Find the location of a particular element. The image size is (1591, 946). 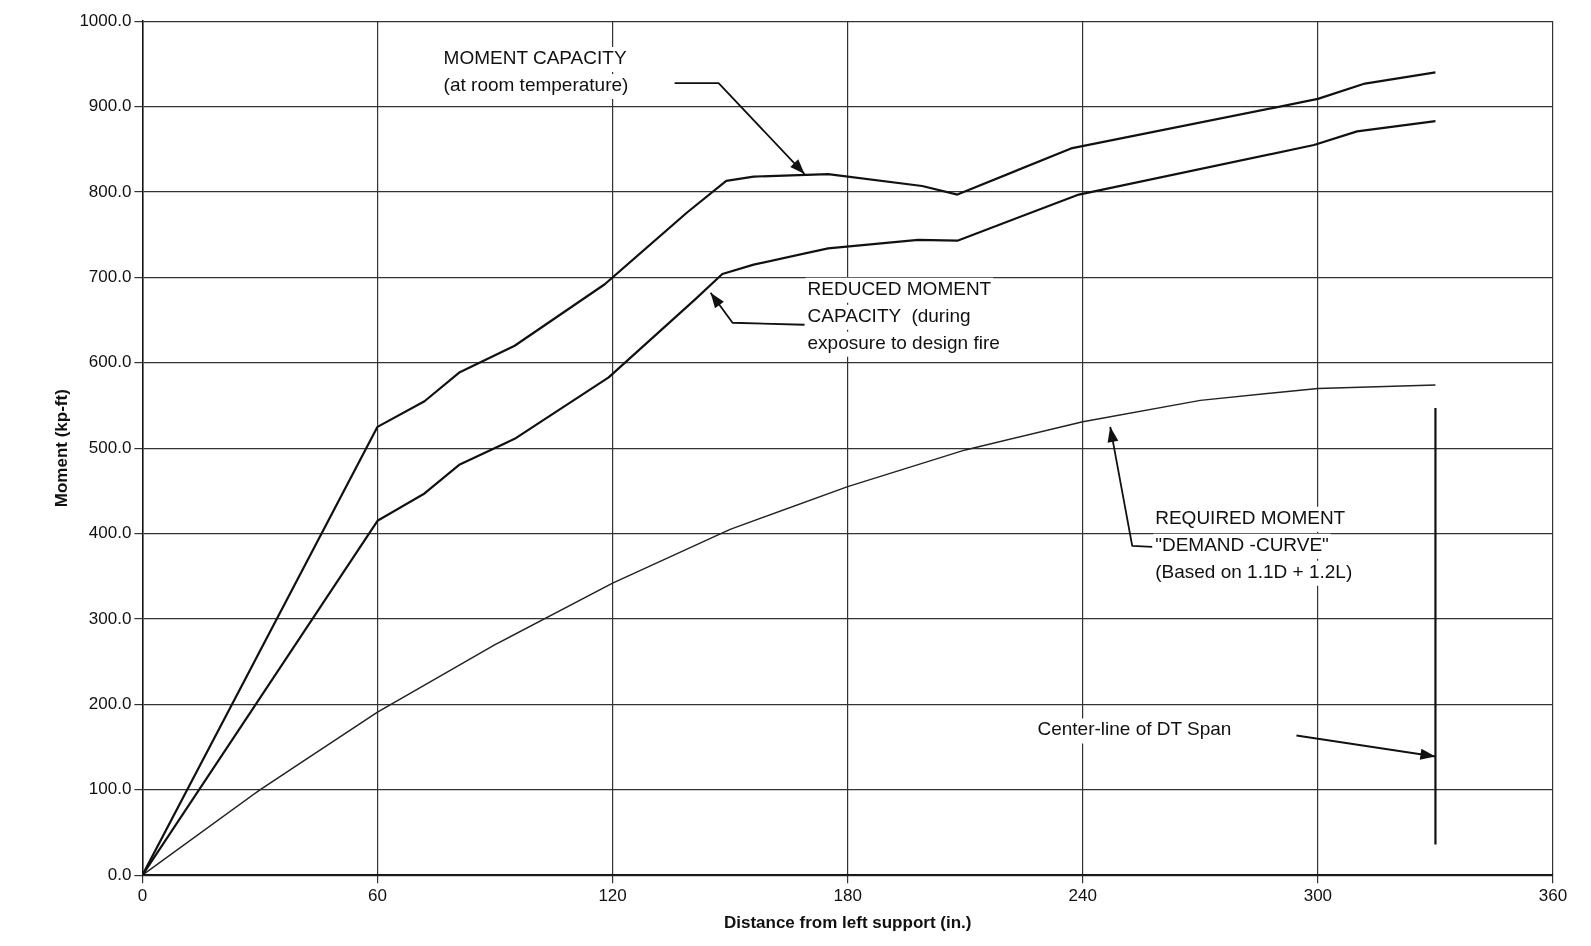

annotation: REDUCED MOMENT CAPACITY (during exposure to design fire is located at coordinates (903, 315).